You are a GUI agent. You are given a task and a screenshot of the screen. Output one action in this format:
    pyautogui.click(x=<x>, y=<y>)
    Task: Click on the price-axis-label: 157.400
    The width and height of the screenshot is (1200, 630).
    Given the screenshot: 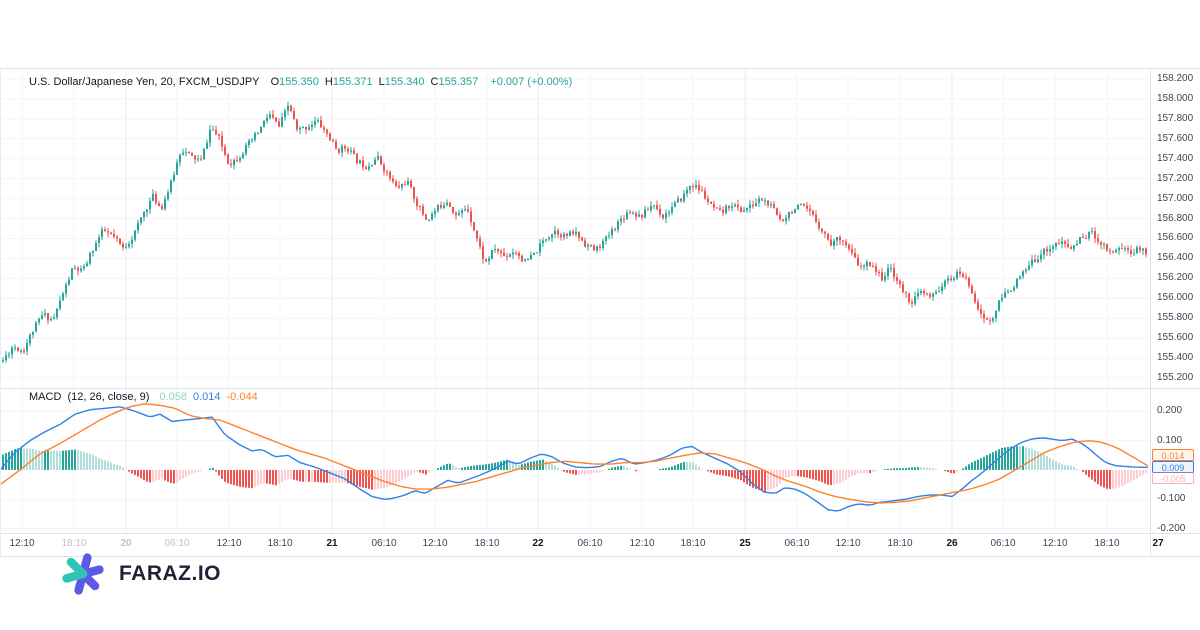 What is the action you would take?
    pyautogui.click(x=1175, y=158)
    